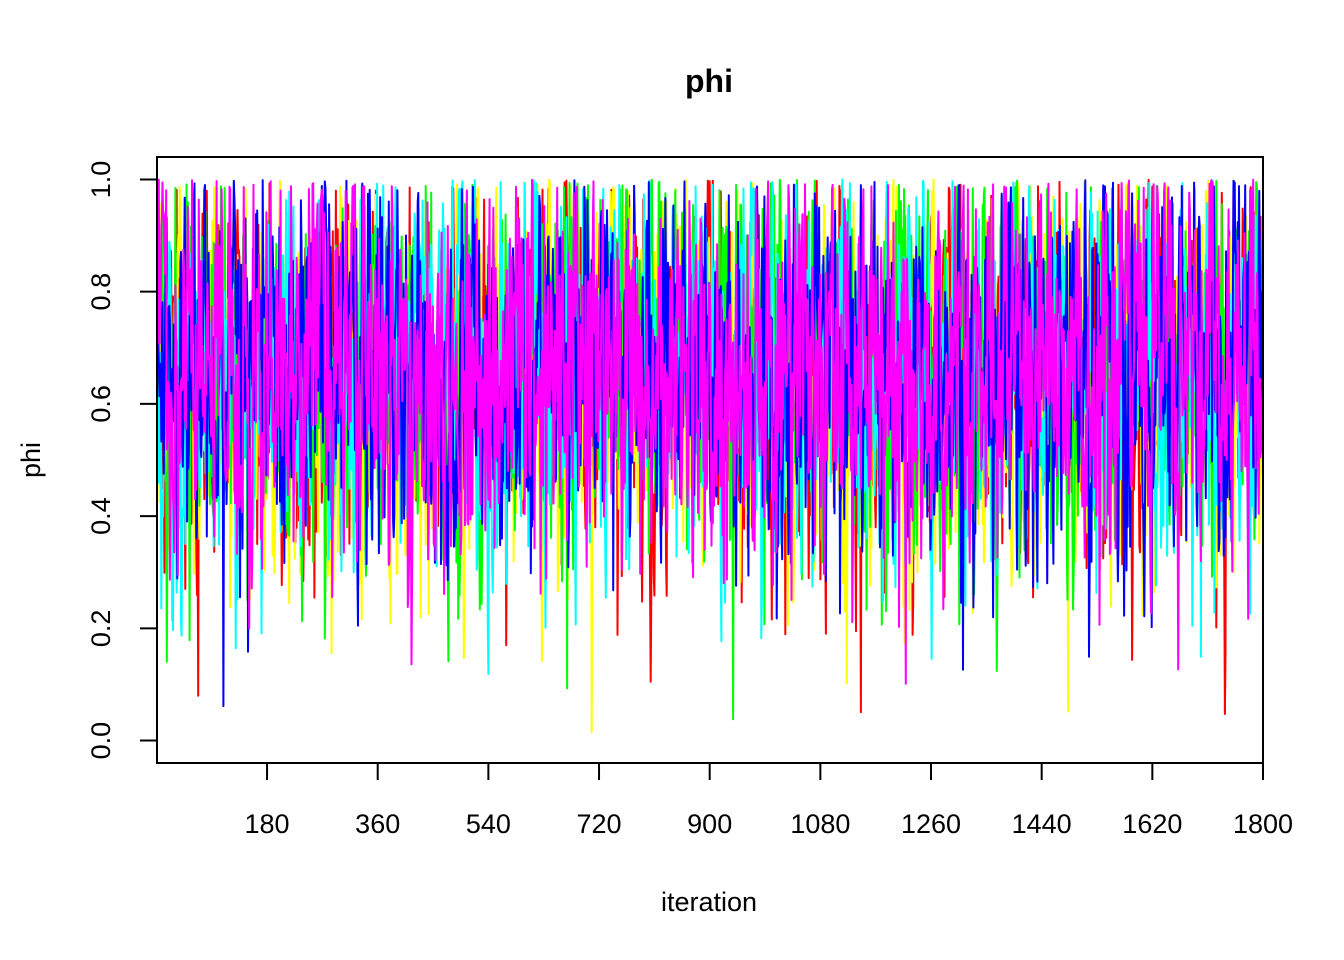  What do you see at coordinates (1263, 824) in the screenshot?
I see `x-tick-label: 1800` at bounding box center [1263, 824].